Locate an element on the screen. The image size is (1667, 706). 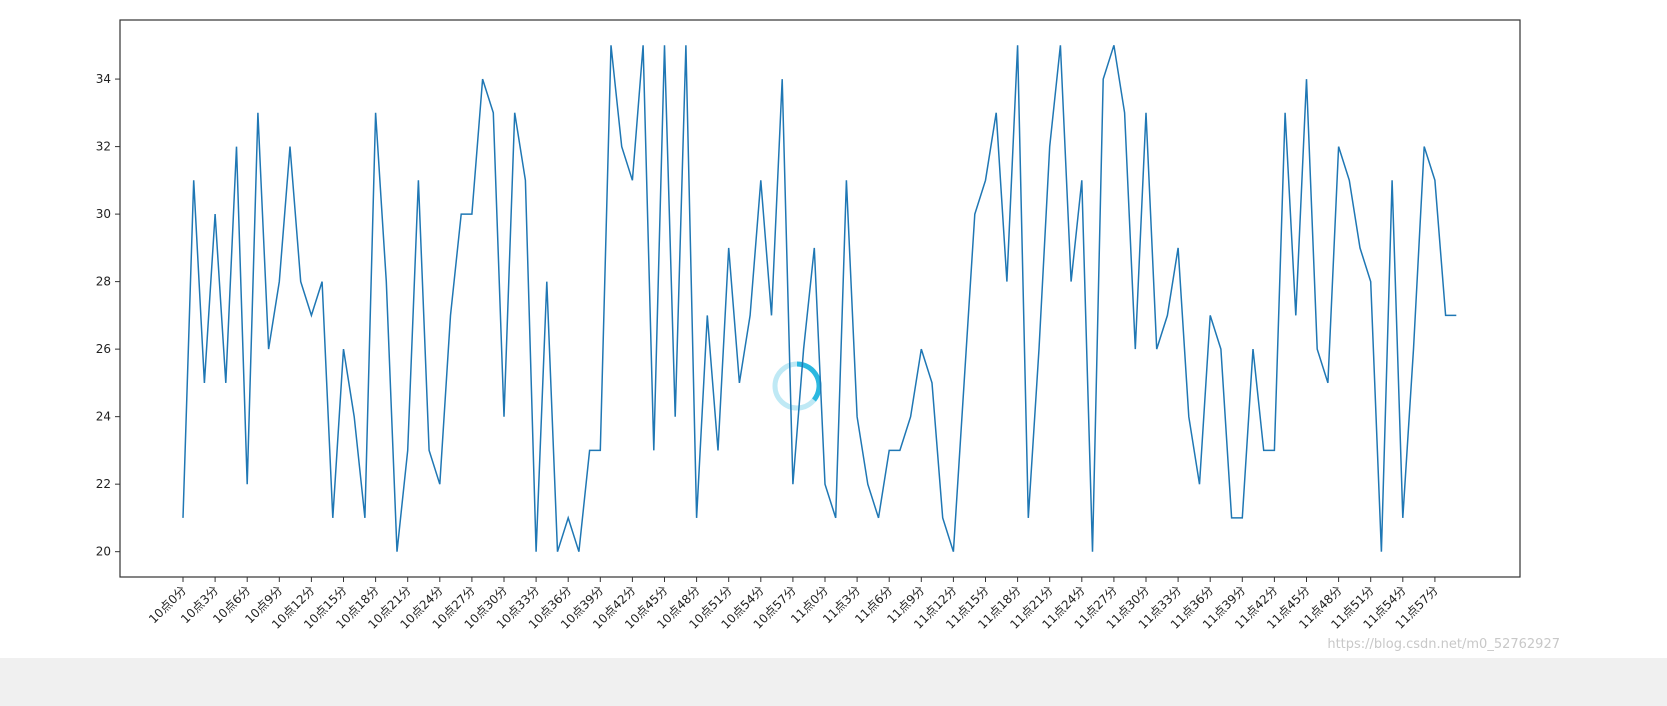
y-tick-label: 20 is located at coordinates (103, 552).